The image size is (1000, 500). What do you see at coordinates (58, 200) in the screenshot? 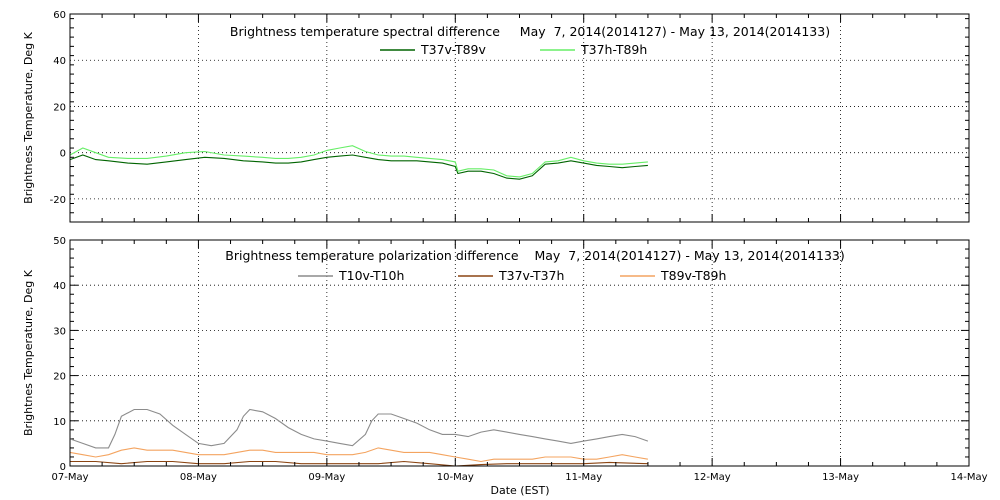
I see `y-tick-label: -20` at bounding box center [58, 200].